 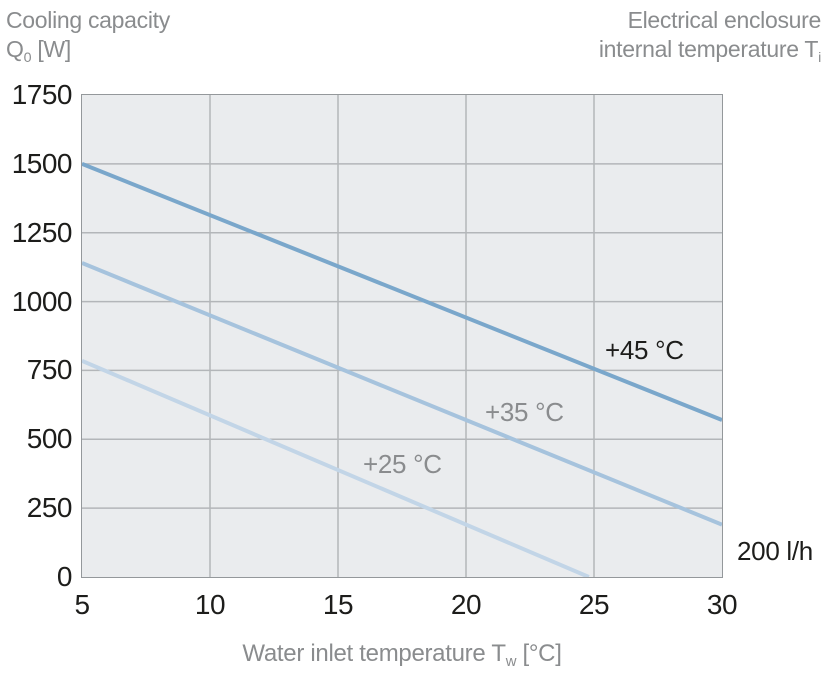 I want to click on series-label-25c: +25 °C, so click(x=402, y=464).